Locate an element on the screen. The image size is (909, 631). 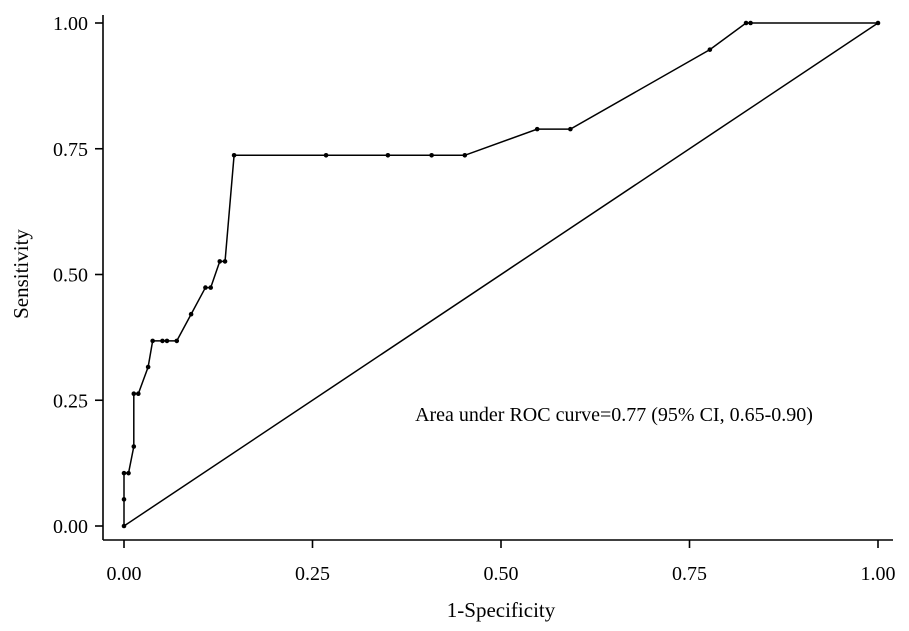
y-tick-label: 0.50 is located at coordinates (70, 276).